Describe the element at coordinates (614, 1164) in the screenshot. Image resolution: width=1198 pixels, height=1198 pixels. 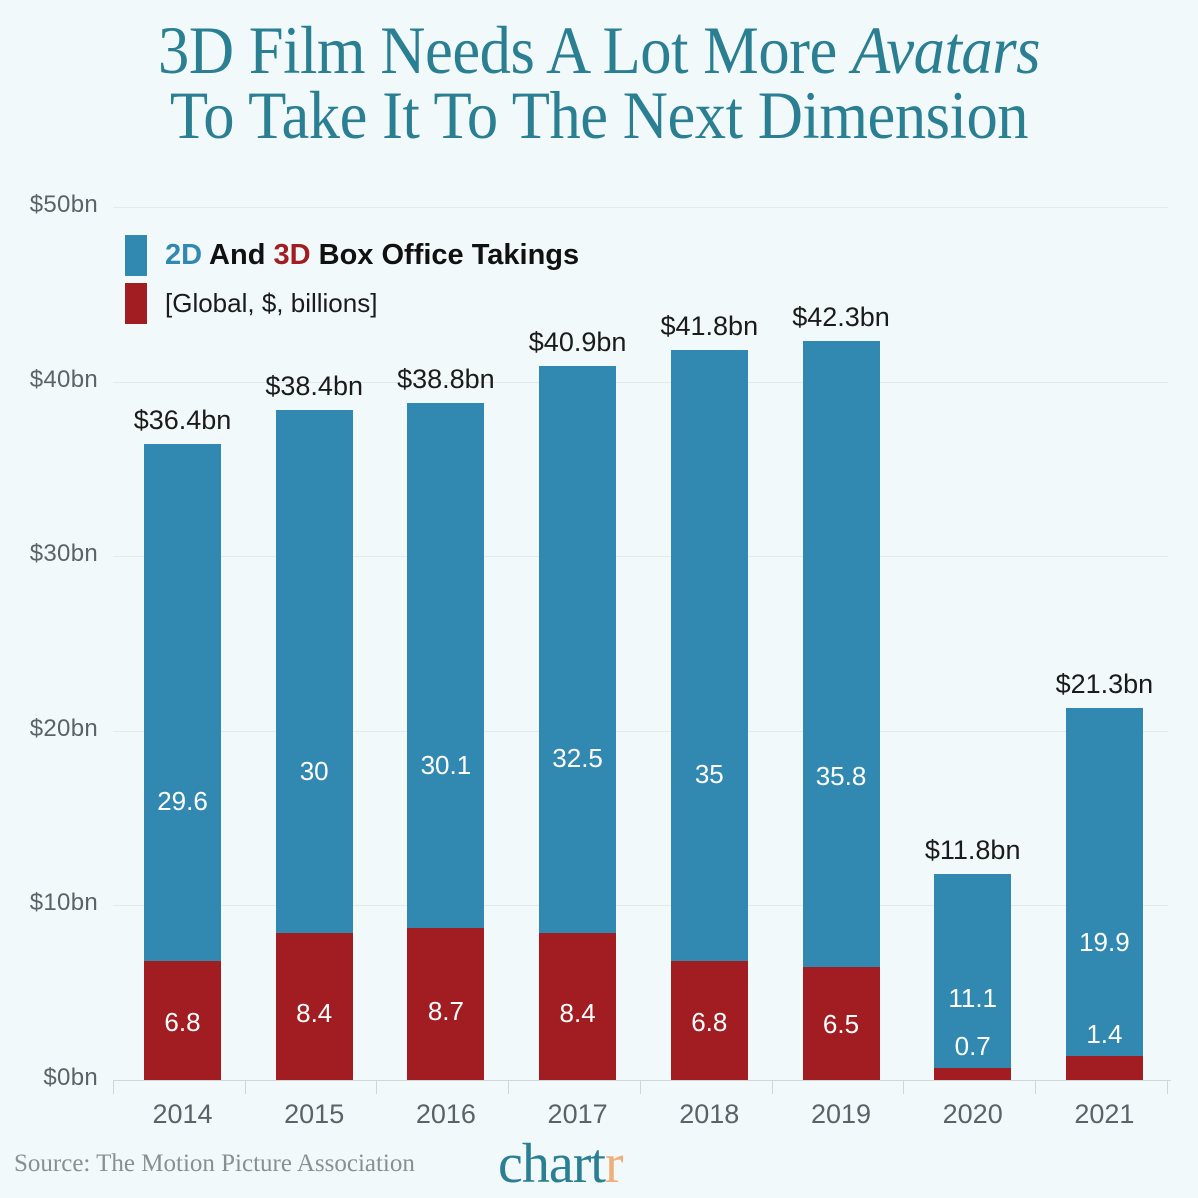
I see `logo-text-r: r` at that location.